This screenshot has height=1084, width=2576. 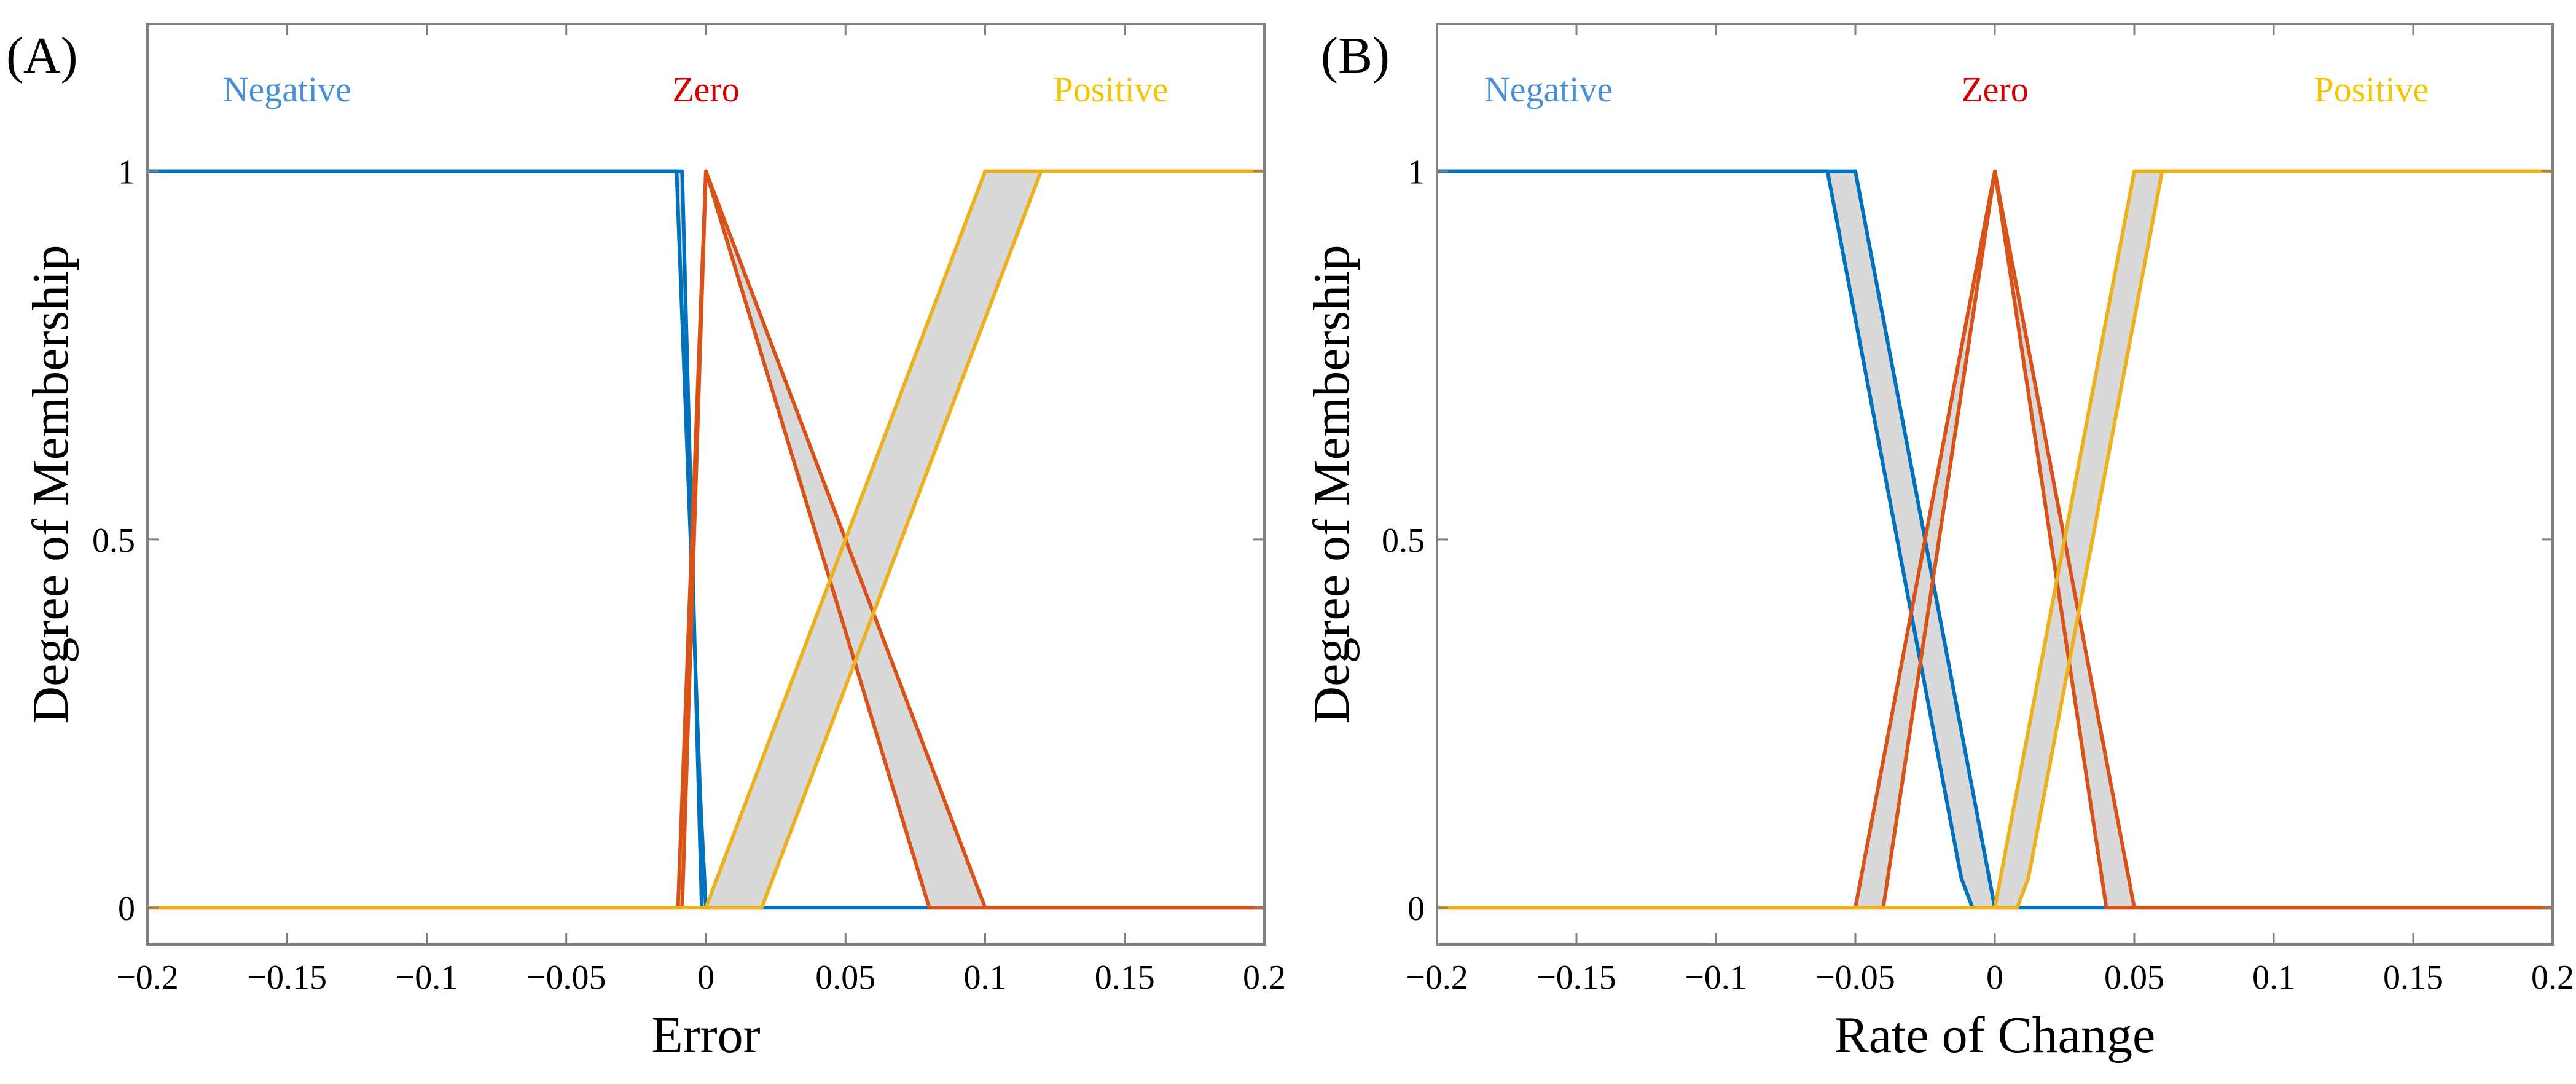 What do you see at coordinates (1355, 55) in the screenshot?
I see `panel-label: (B)` at bounding box center [1355, 55].